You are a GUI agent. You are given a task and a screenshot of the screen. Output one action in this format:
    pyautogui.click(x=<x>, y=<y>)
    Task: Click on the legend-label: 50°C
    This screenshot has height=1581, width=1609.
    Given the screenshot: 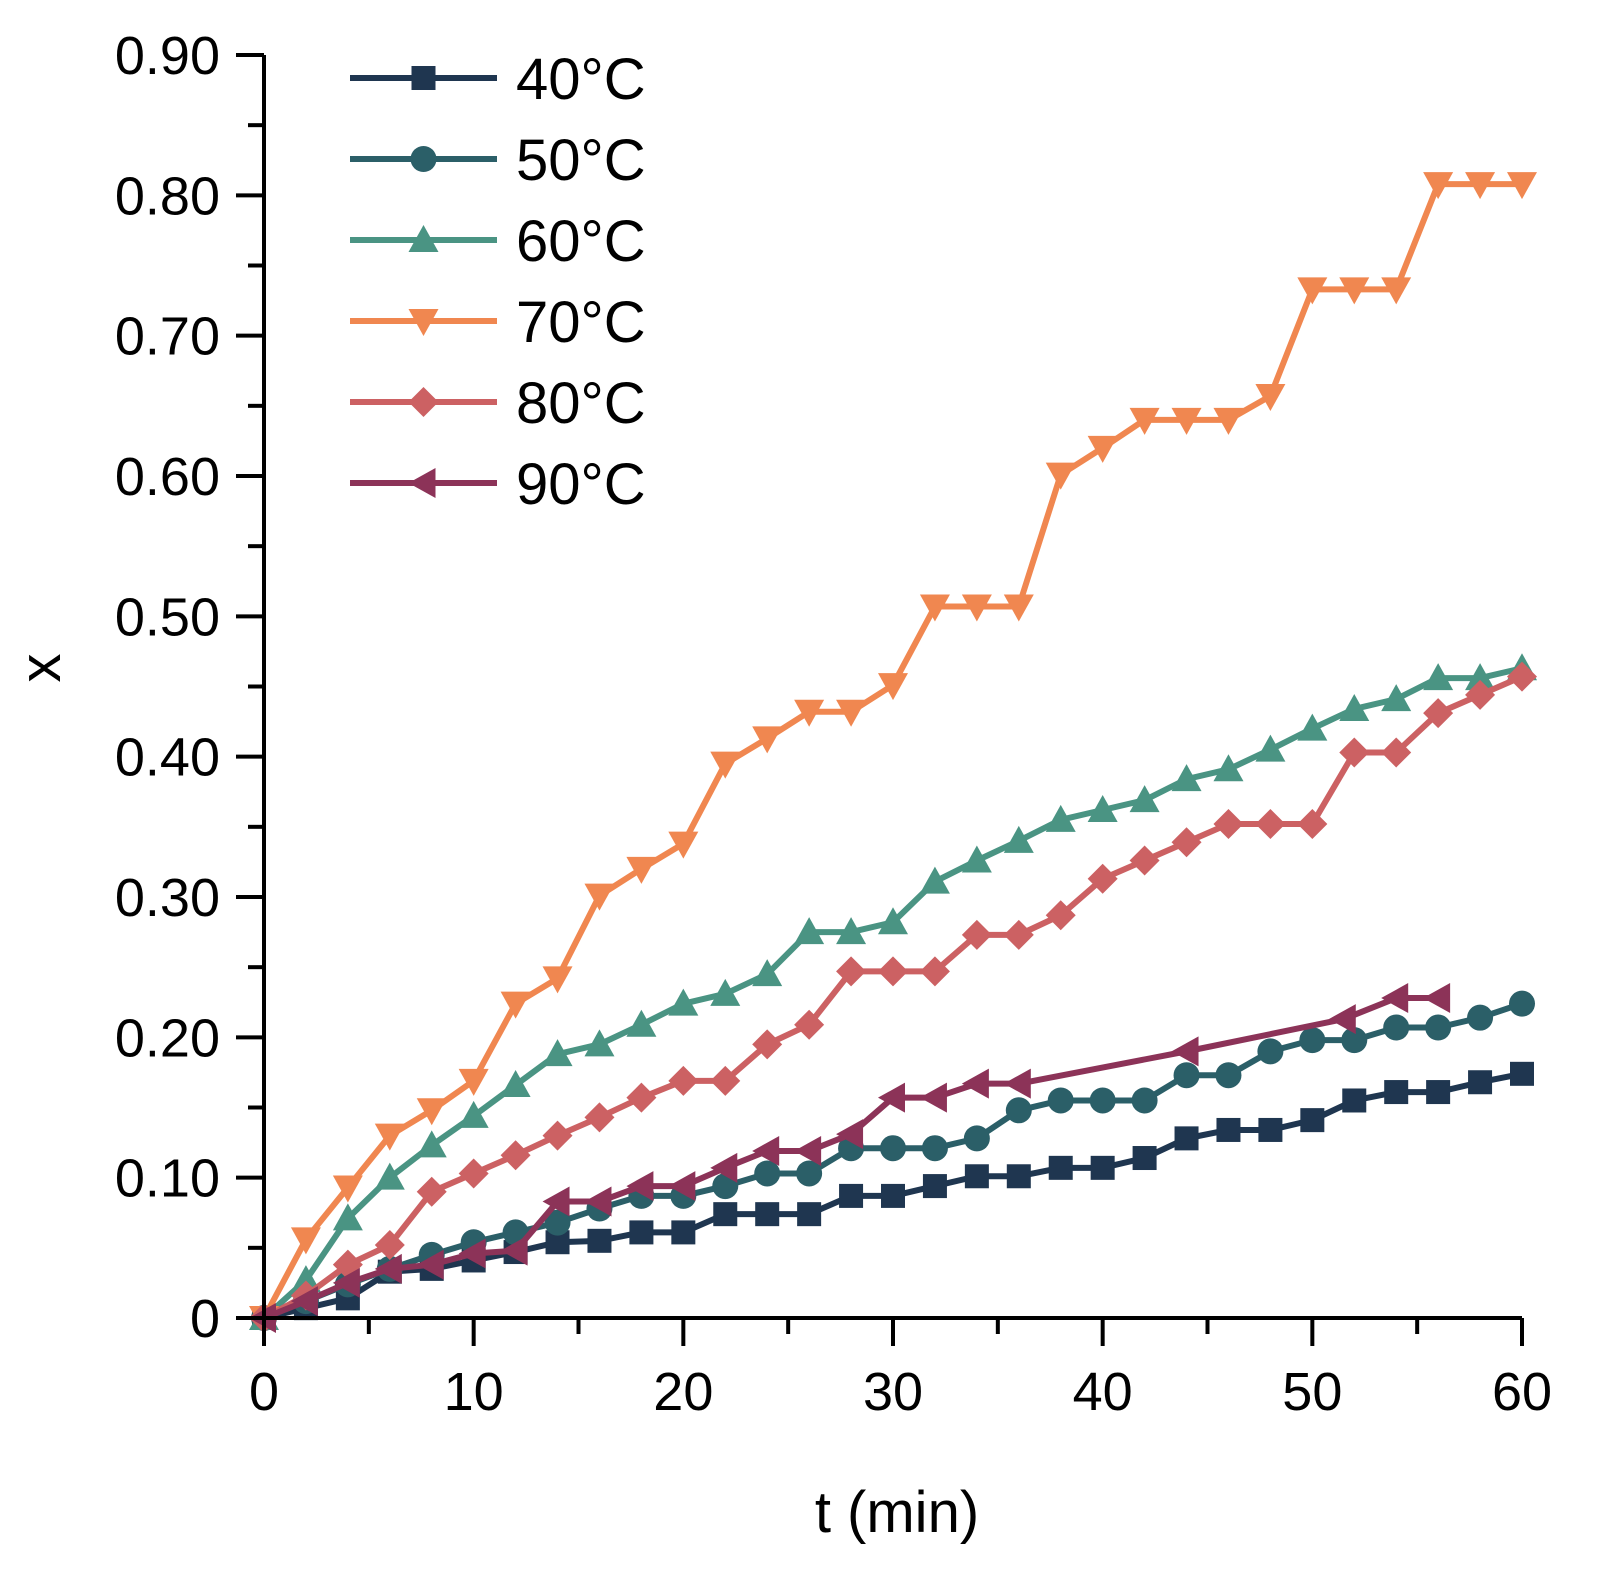 What is the action you would take?
    pyautogui.click(x=581, y=160)
    